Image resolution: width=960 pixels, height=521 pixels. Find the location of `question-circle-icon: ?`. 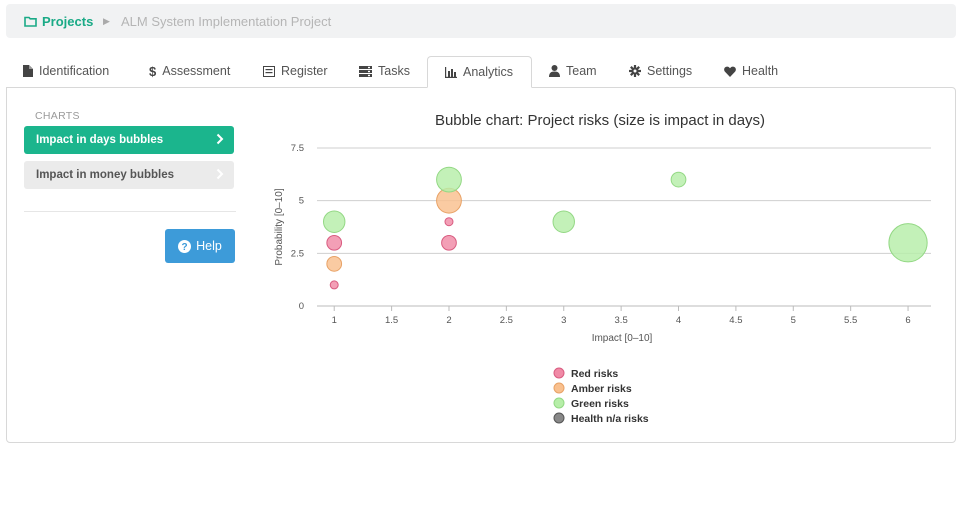

question-circle-icon: ? is located at coordinates (185, 246).